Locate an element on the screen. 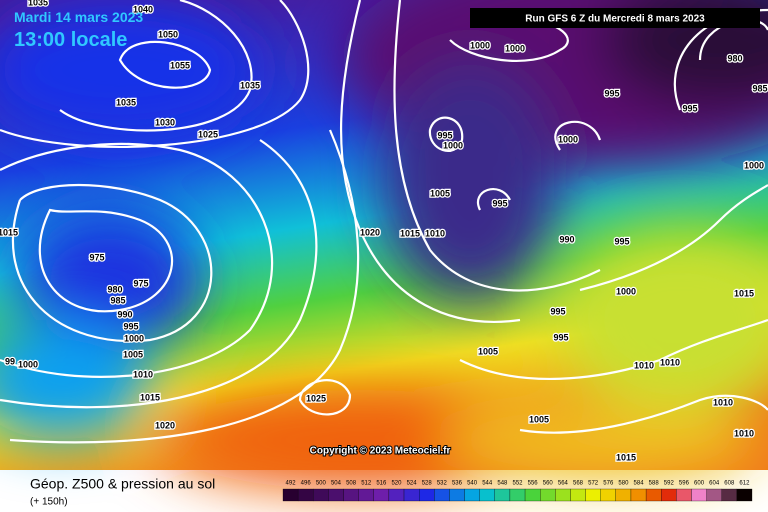 The image size is (768, 512). scale-label: 596 is located at coordinates (684, 484).